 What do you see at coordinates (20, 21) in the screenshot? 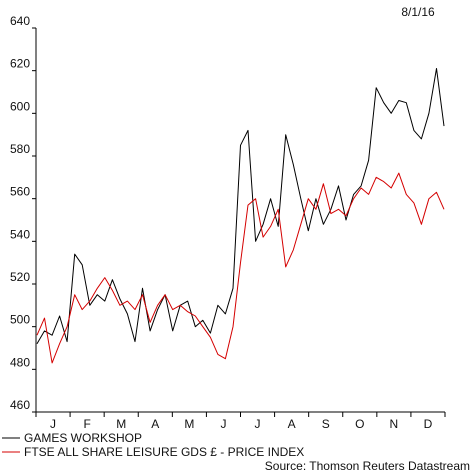
I see `y-tick-label: 640` at bounding box center [20, 21].